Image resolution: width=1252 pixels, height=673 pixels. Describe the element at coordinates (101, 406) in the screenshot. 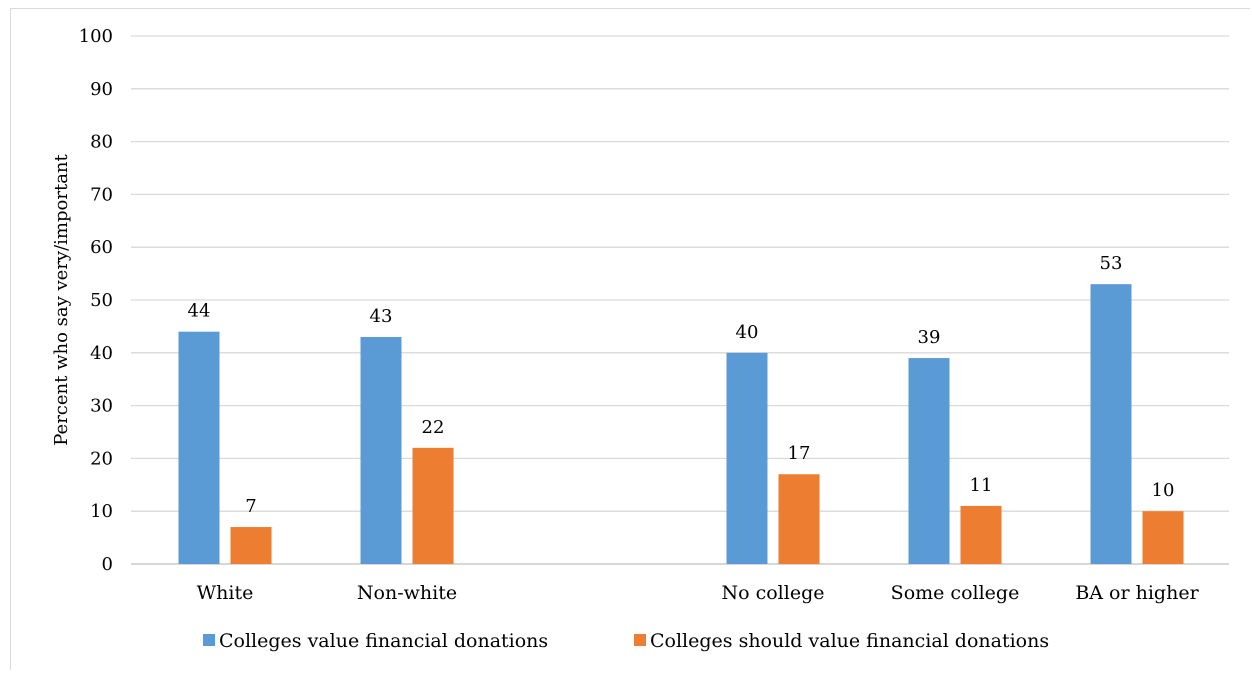

I see `y-tick-label: 30` at that location.